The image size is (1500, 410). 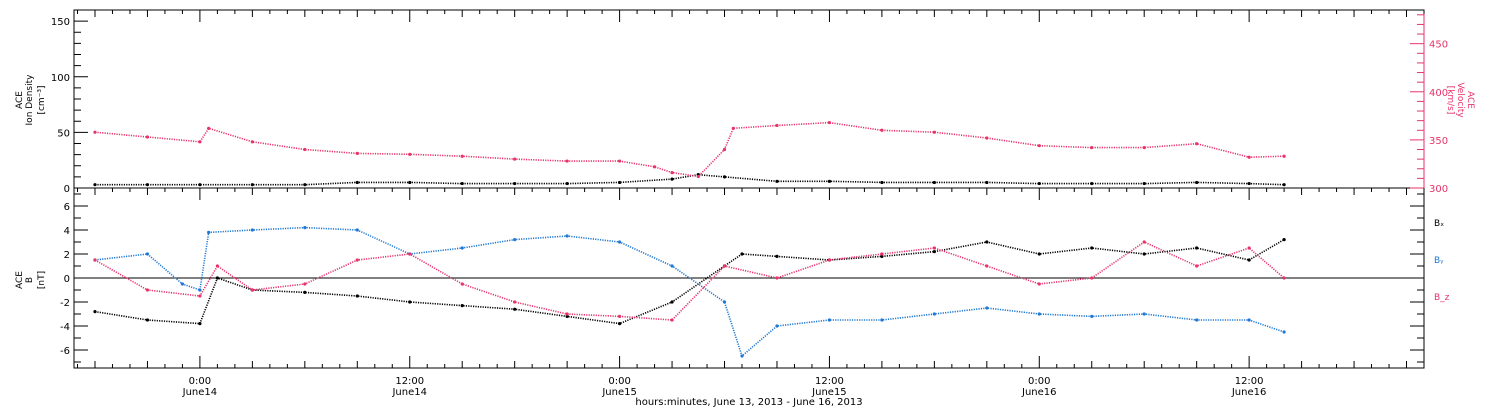 I want to click on x-tick-label-date: June15, so click(x=619, y=392).